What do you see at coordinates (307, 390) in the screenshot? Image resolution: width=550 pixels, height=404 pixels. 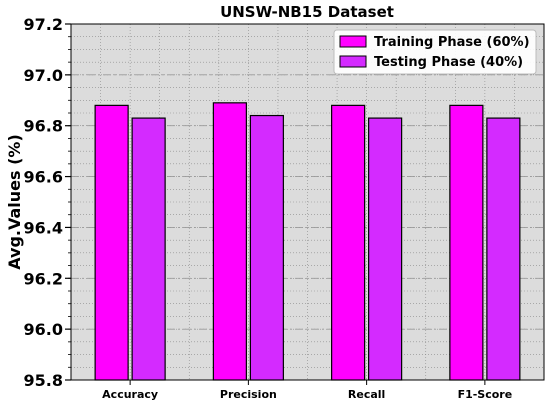 I see `x-axis: Accuracy Precision Recall F1-Score` at bounding box center [307, 390].